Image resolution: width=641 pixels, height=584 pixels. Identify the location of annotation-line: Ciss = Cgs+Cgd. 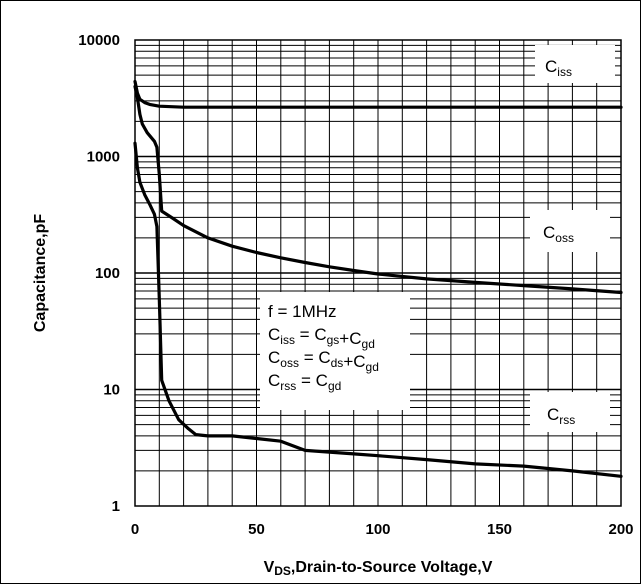
(321, 338).